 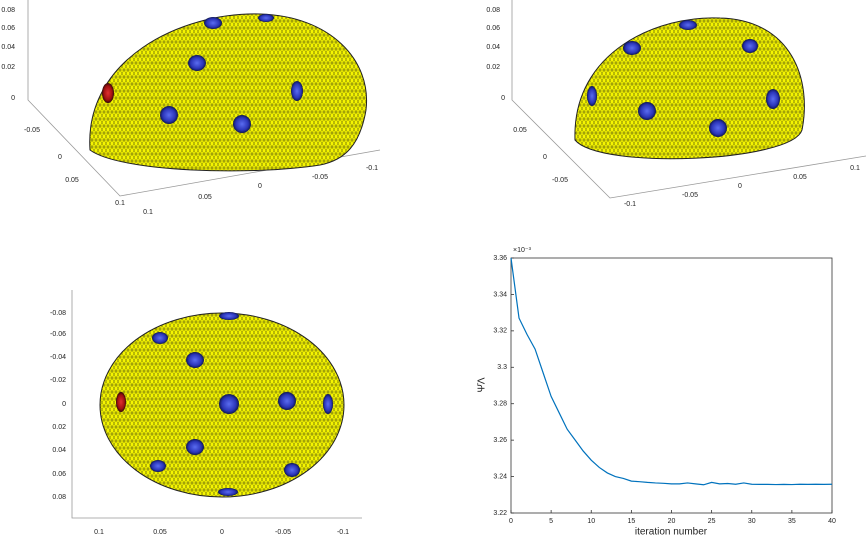 I want to click on x-tick-label: 20, so click(x=672, y=521).